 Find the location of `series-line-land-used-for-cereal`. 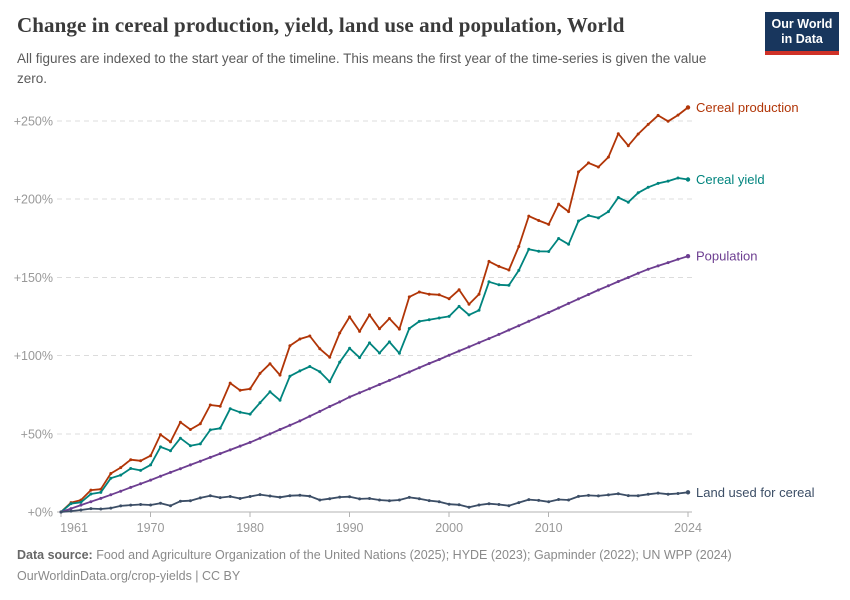

series-line-land-used-for-cereal is located at coordinates (374, 502).